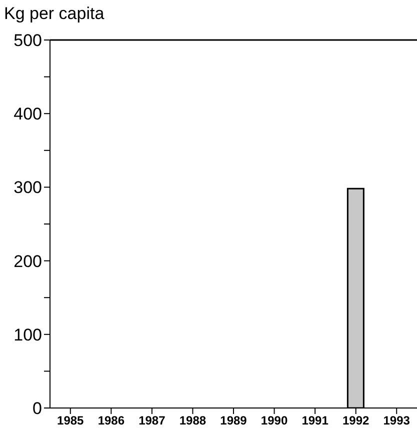 The image size is (417, 438). Describe the element at coordinates (28, 188) in the screenshot. I see `y-tick-label: 300` at that location.